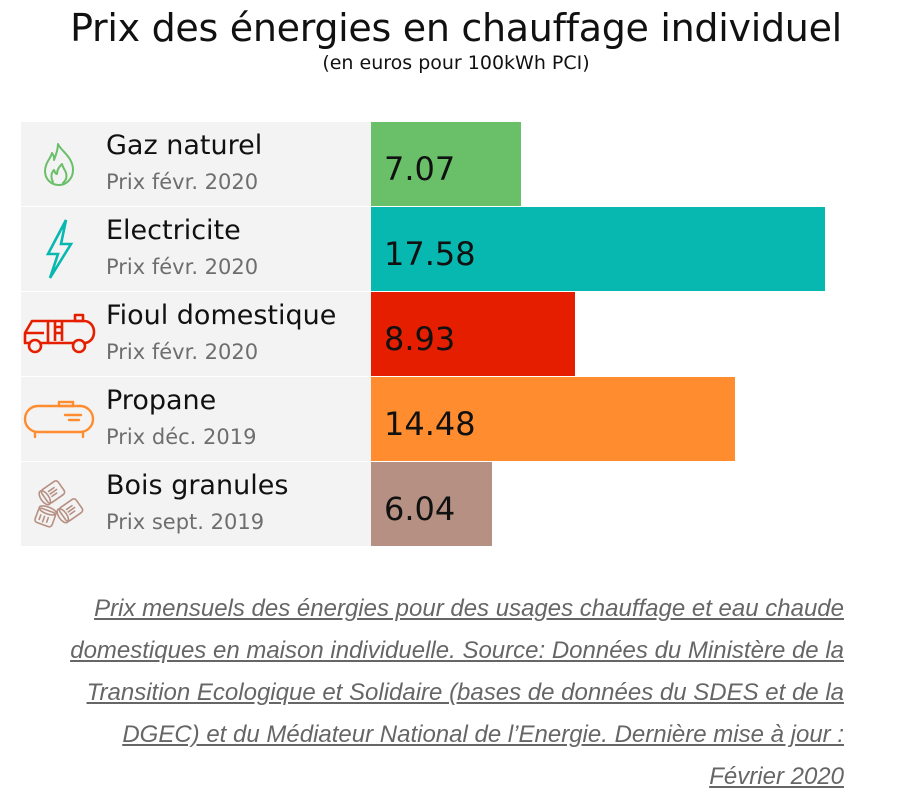 The image size is (912, 805). I want to click on bar: 6.04, so click(431, 504).